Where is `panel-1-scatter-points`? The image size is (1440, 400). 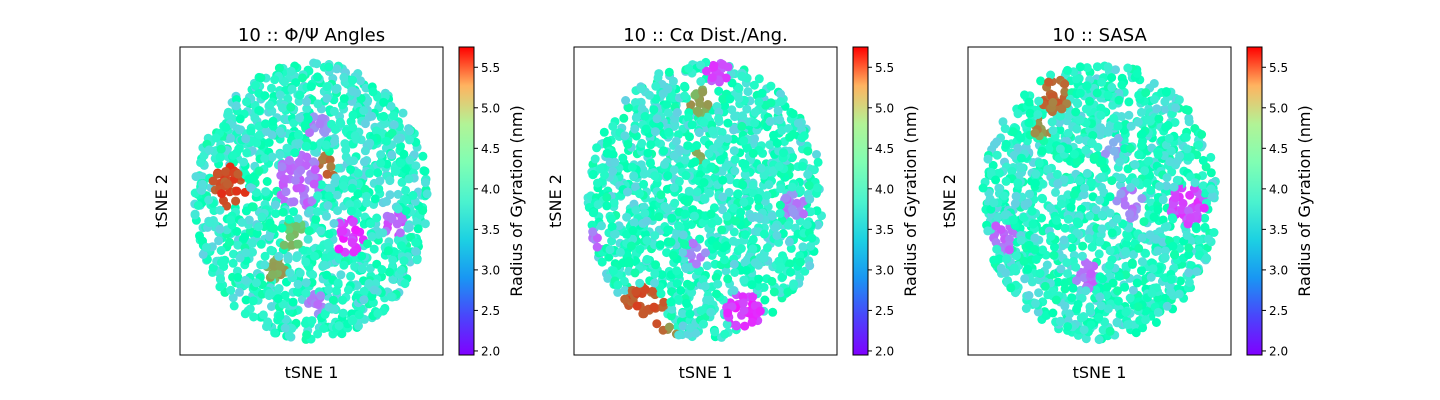
panel-1-scatter-points is located at coordinates (311, 201).